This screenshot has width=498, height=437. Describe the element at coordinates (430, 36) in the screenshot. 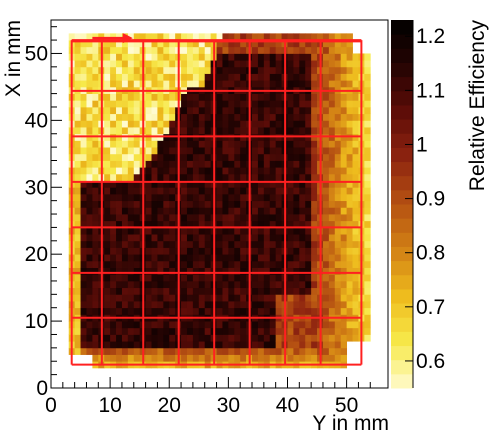

I see `colorbar-tick-label: 1.2` at that location.